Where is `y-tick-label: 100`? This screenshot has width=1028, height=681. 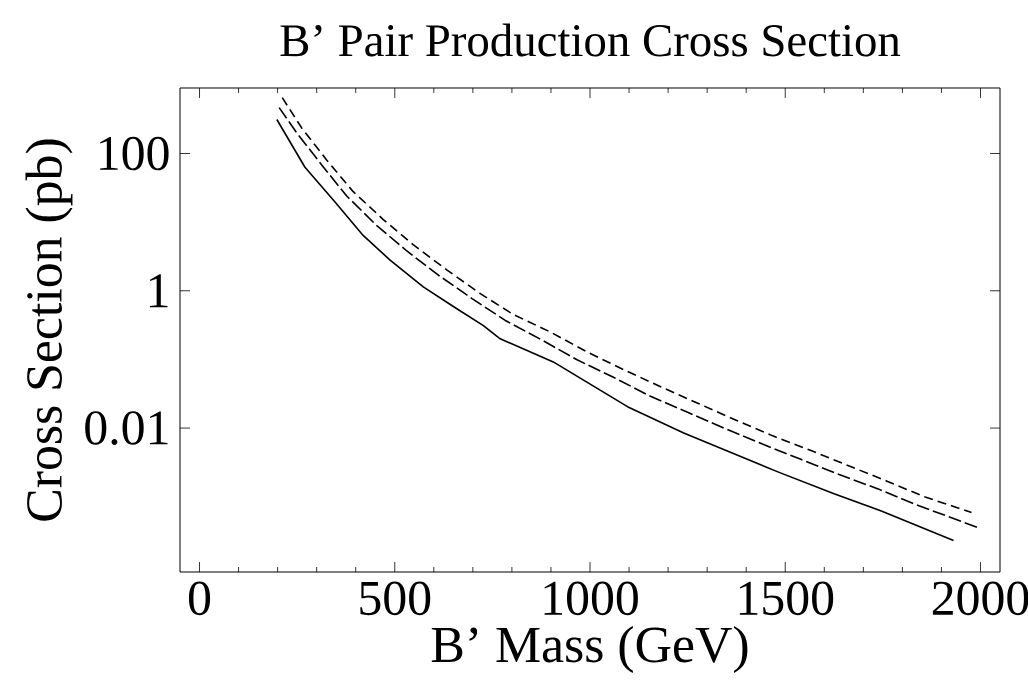 y-tick-label: 100 is located at coordinates (134, 153).